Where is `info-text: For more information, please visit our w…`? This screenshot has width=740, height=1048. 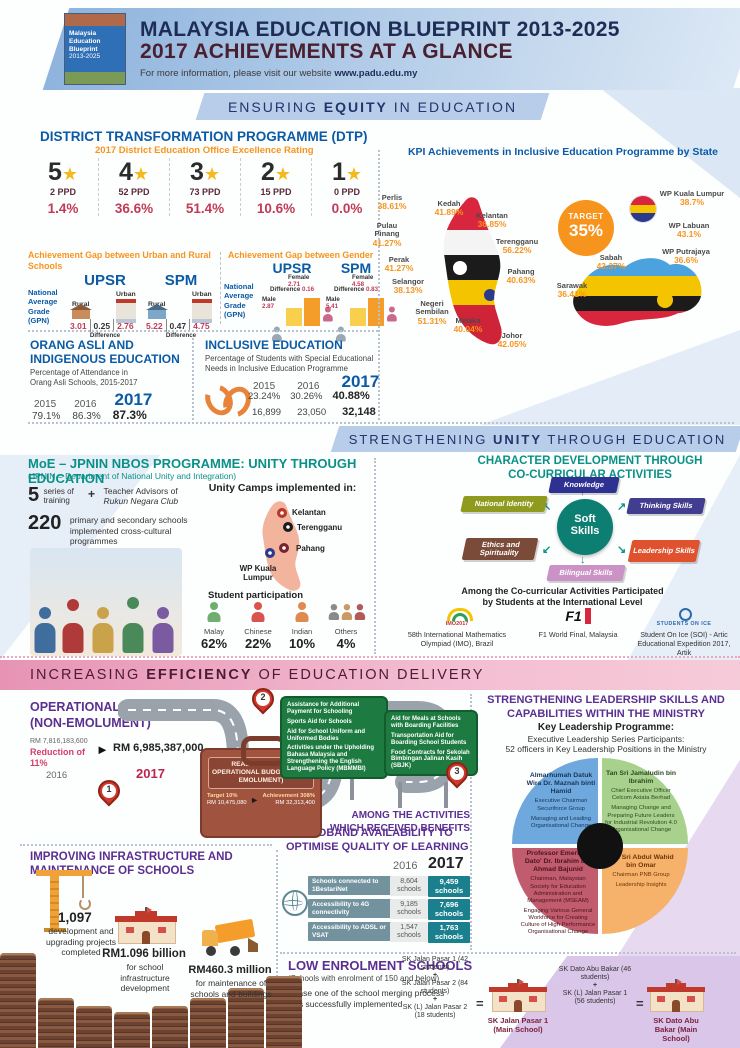 info-text: For more information, please visit our w… is located at coordinates (237, 73).